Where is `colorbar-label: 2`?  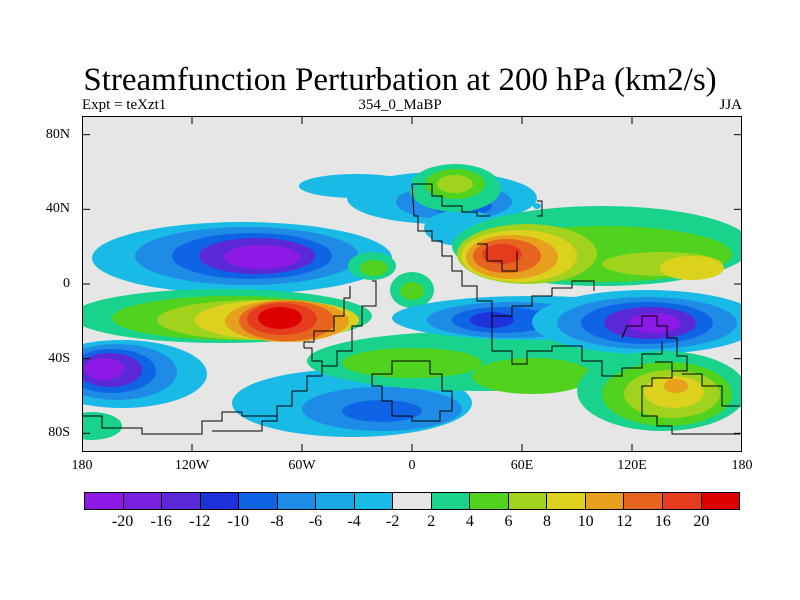
colorbar-label: 2 is located at coordinates (431, 521).